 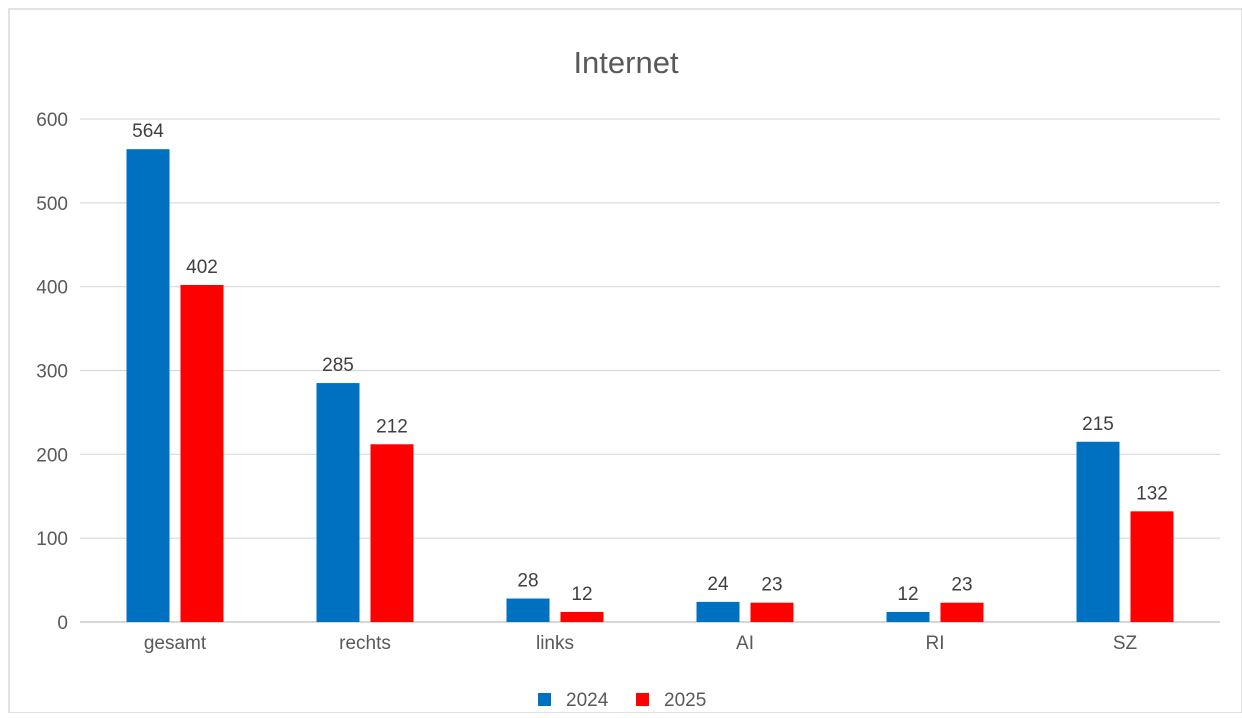 What do you see at coordinates (1152, 493) in the screenshot?
I see `data-label: 132` at bounding box center [1152, 493].